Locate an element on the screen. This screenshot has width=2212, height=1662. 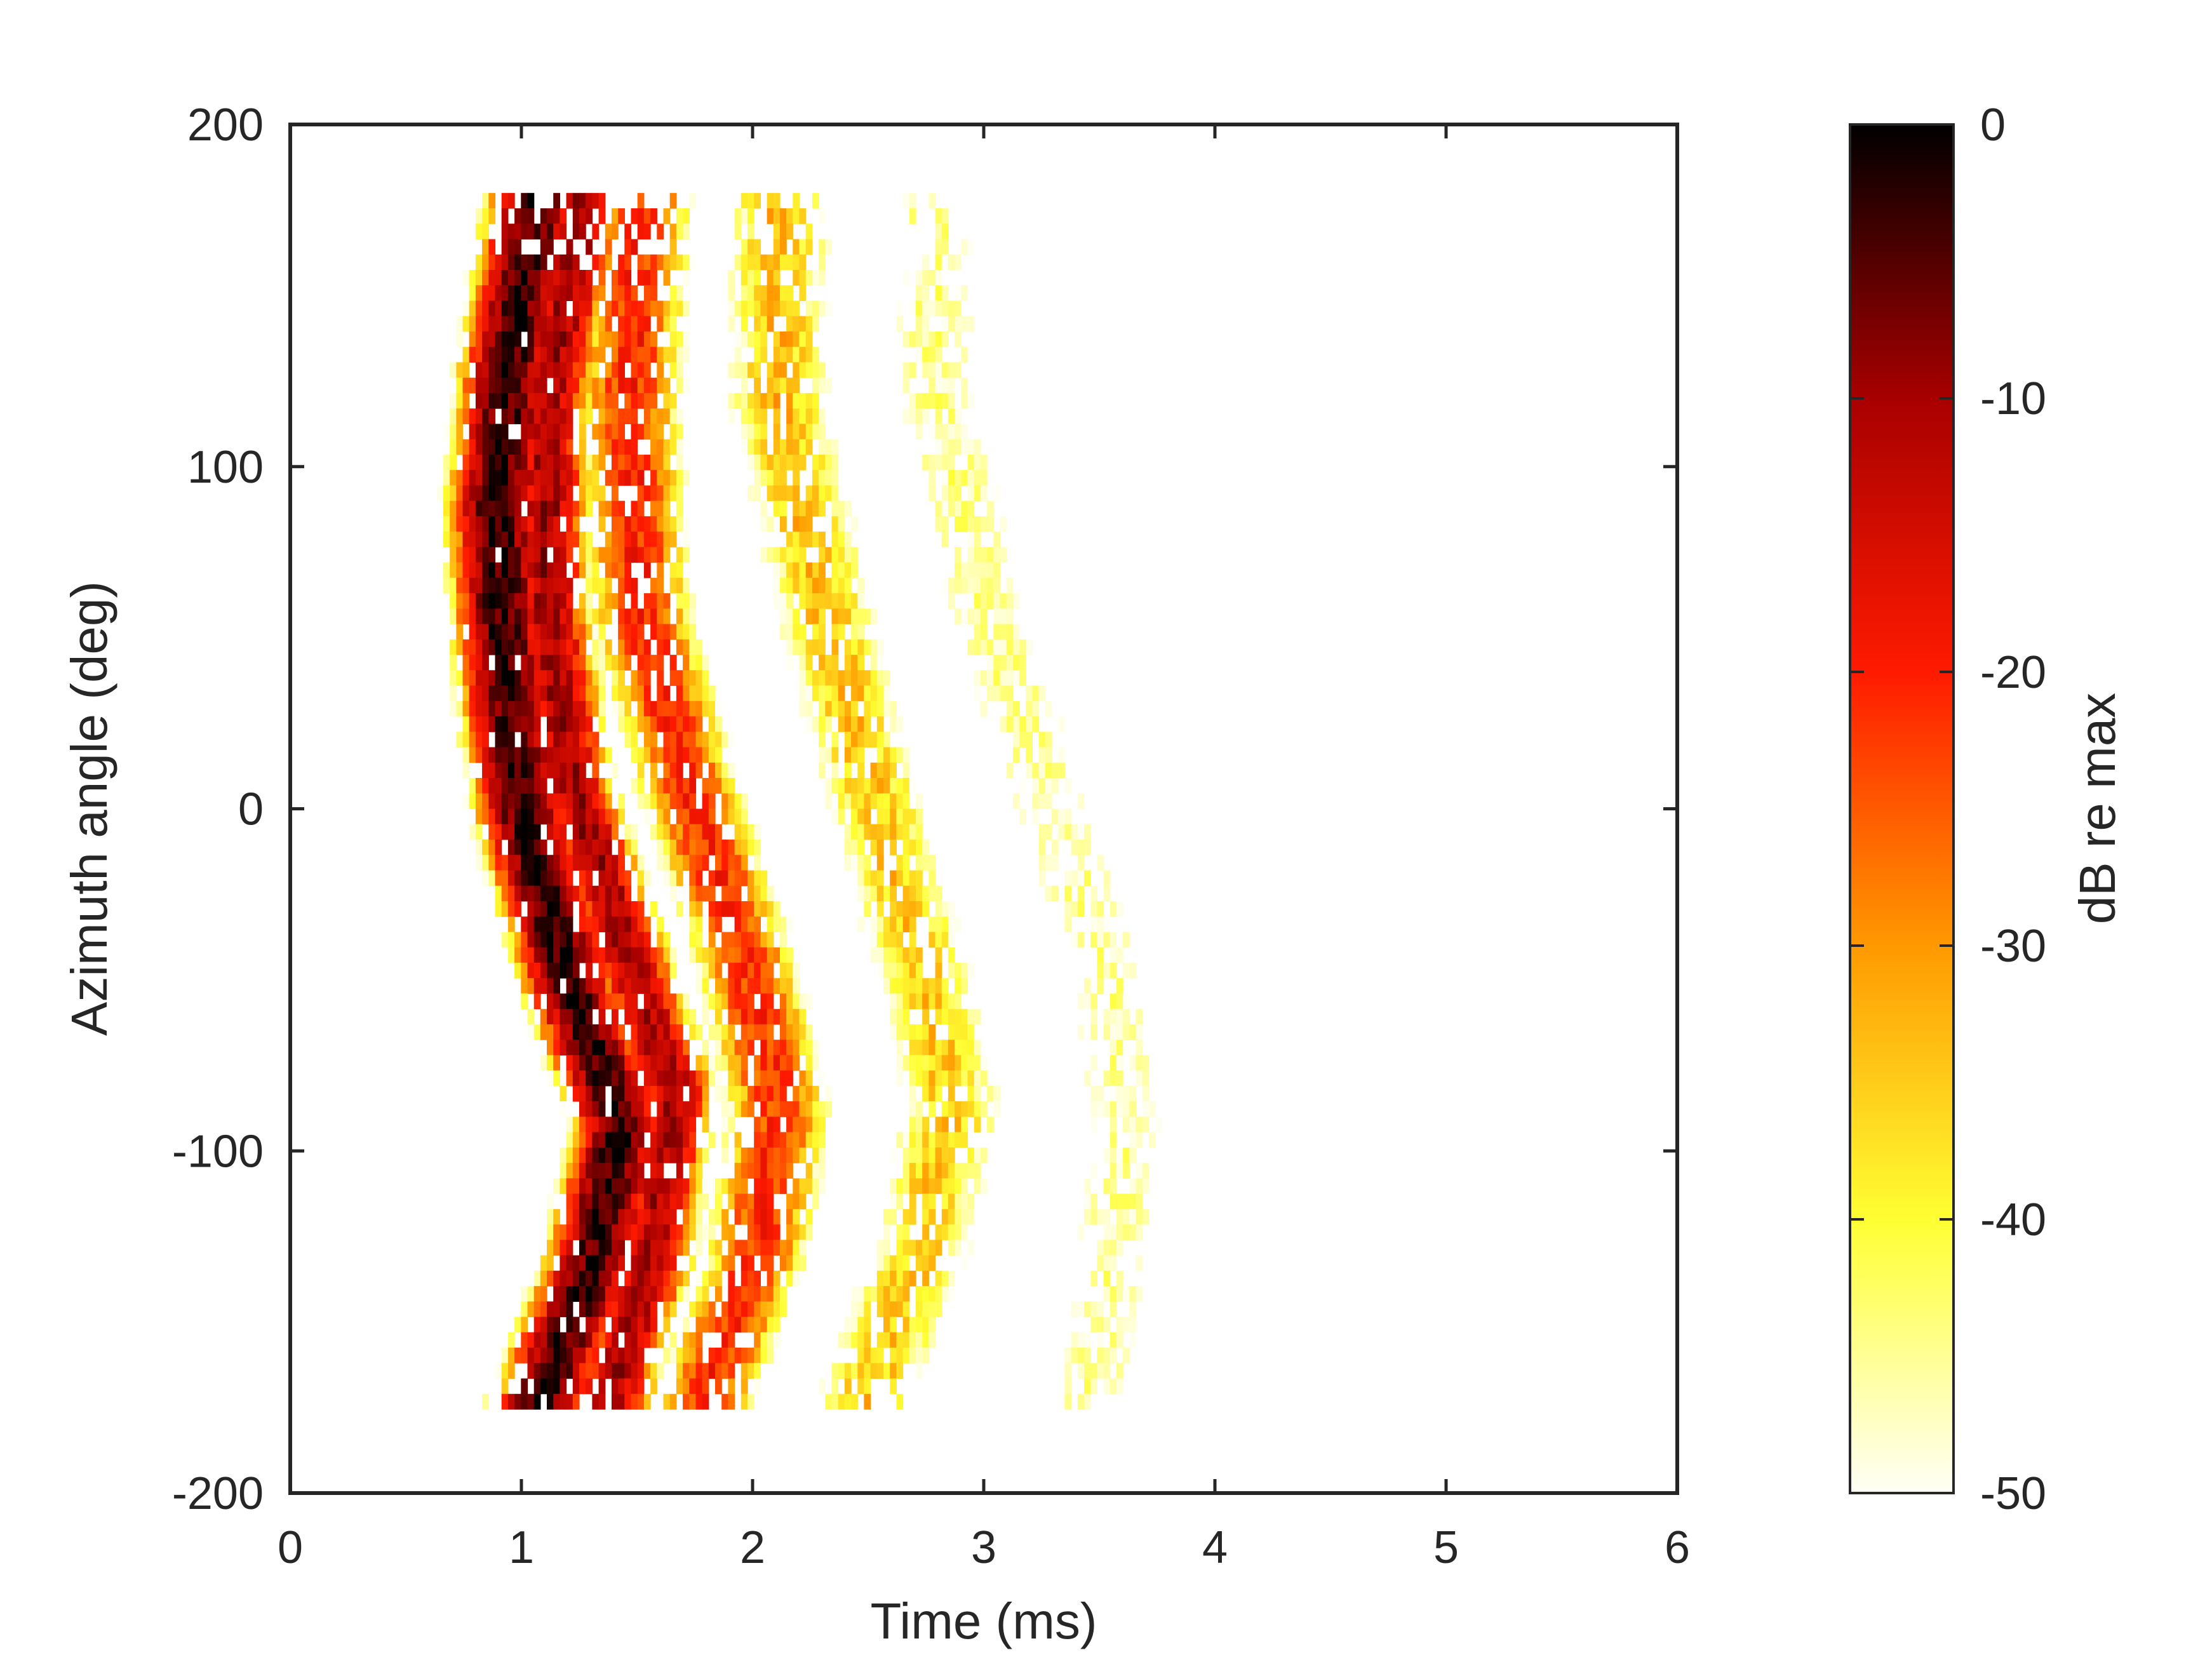
x-tick-label: 2 is located at coordinates (752, 1547).